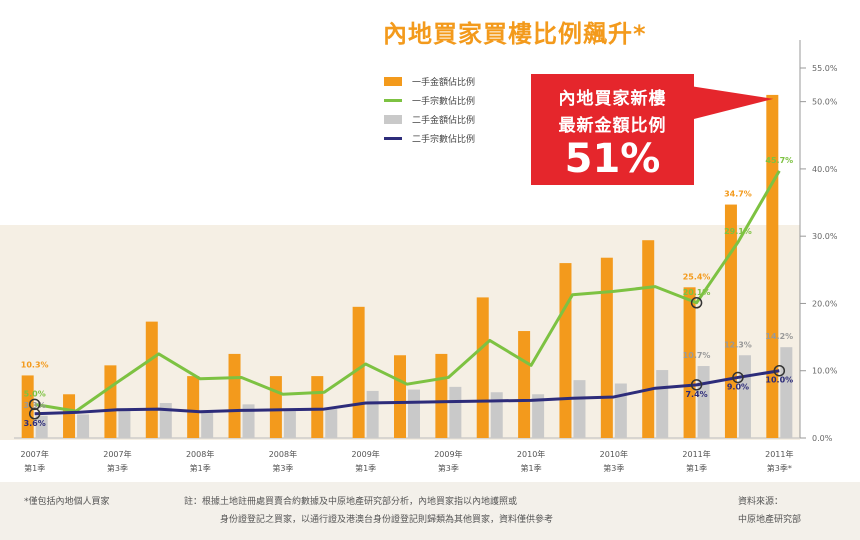  Describe the element at coordinates (732, 103) in the screenshot. I see `callout-pointer` at that location.